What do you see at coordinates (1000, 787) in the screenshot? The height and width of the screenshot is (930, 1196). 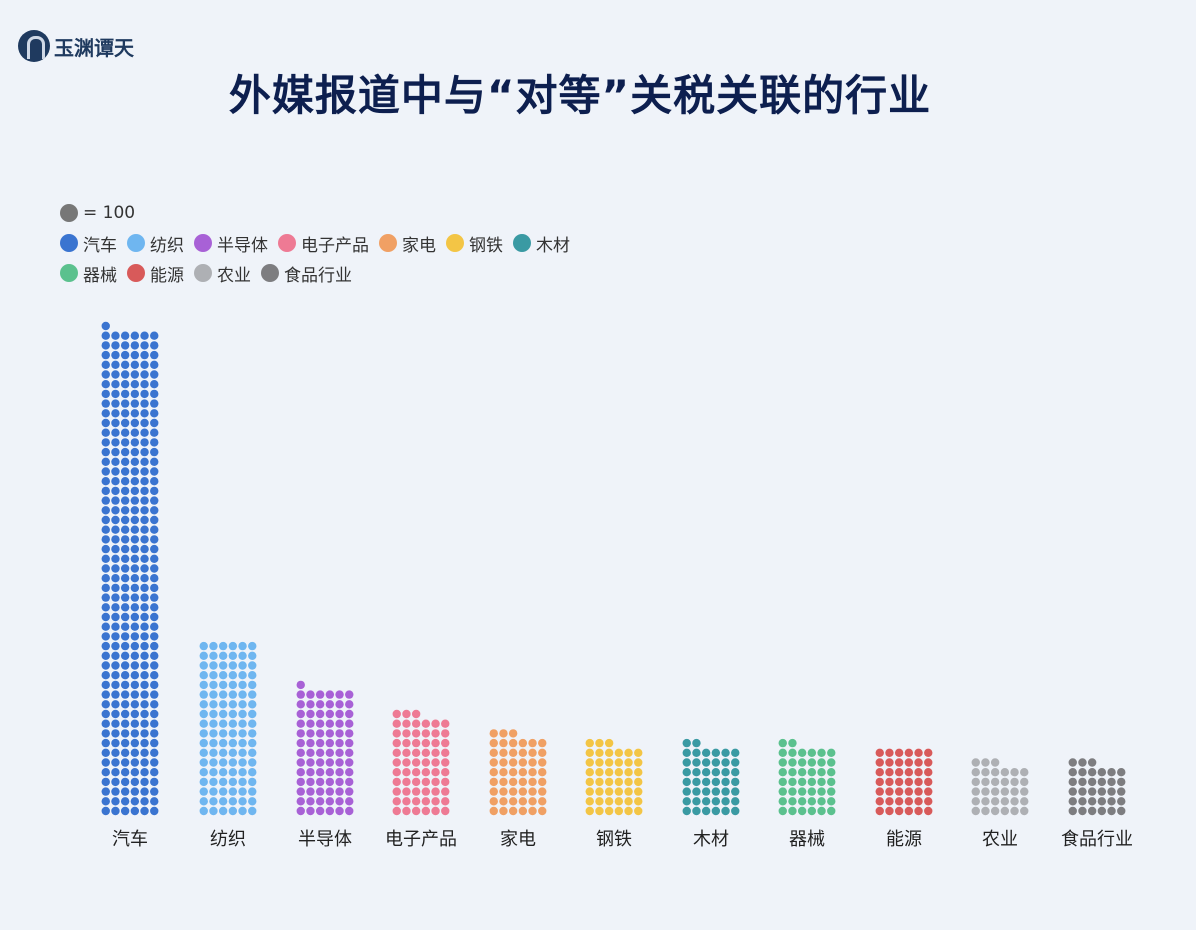 I see `stack-农业` at bounding box center [1000, 787].